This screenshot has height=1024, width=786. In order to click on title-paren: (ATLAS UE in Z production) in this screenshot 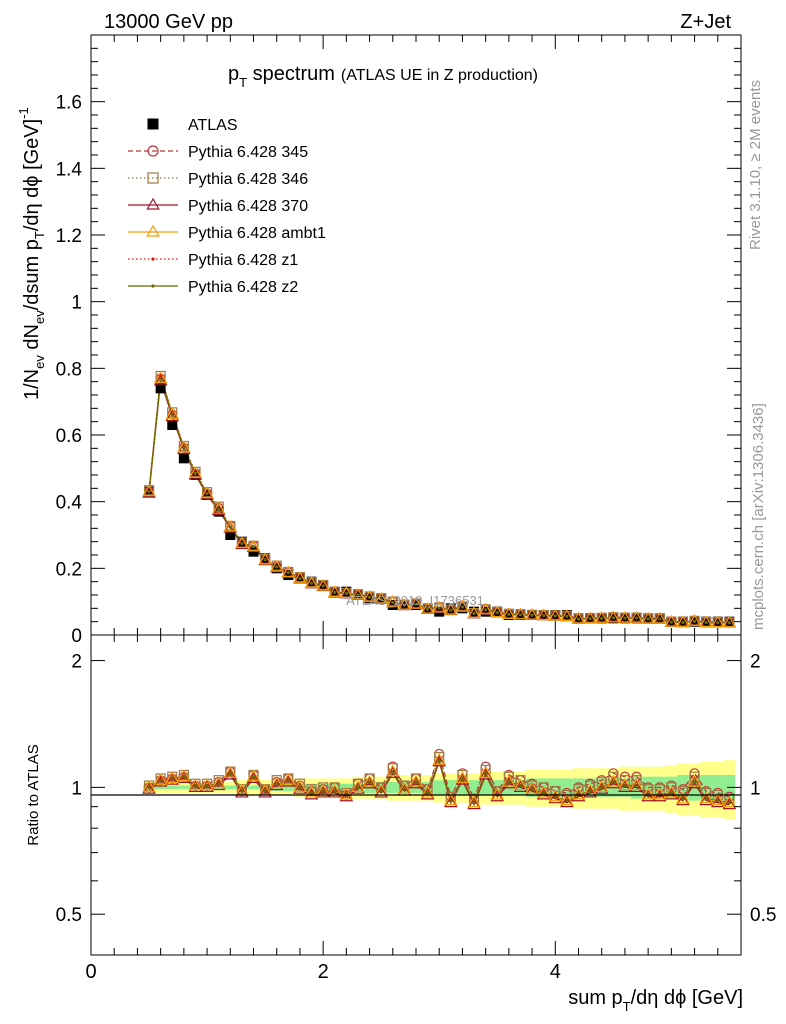, I will do `click(439, 75)`.